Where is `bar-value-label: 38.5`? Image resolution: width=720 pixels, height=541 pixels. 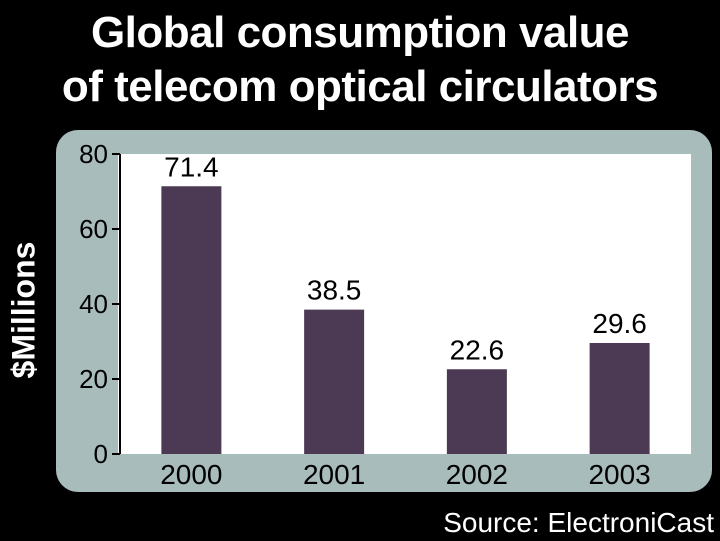
bar-value-label: 38.5 is located at coordinates (334, 290).